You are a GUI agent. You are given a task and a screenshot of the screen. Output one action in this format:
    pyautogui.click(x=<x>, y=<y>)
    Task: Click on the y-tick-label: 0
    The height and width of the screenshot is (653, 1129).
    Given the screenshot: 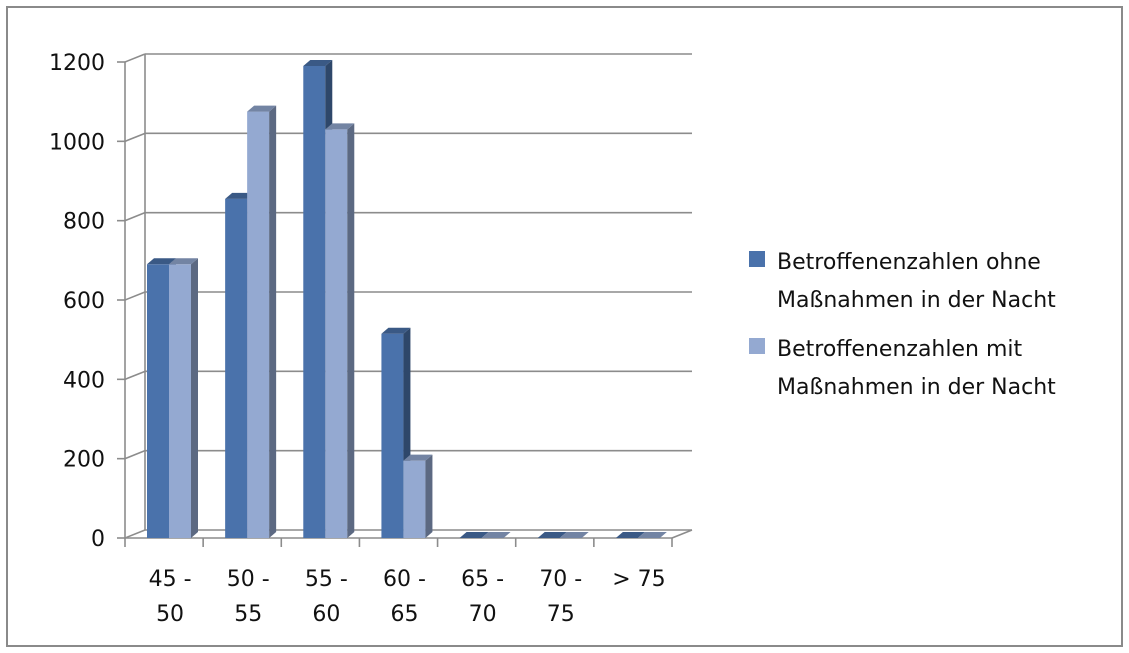 What is the action you would take?
    pyautogui.click(x=98, y=539)
    